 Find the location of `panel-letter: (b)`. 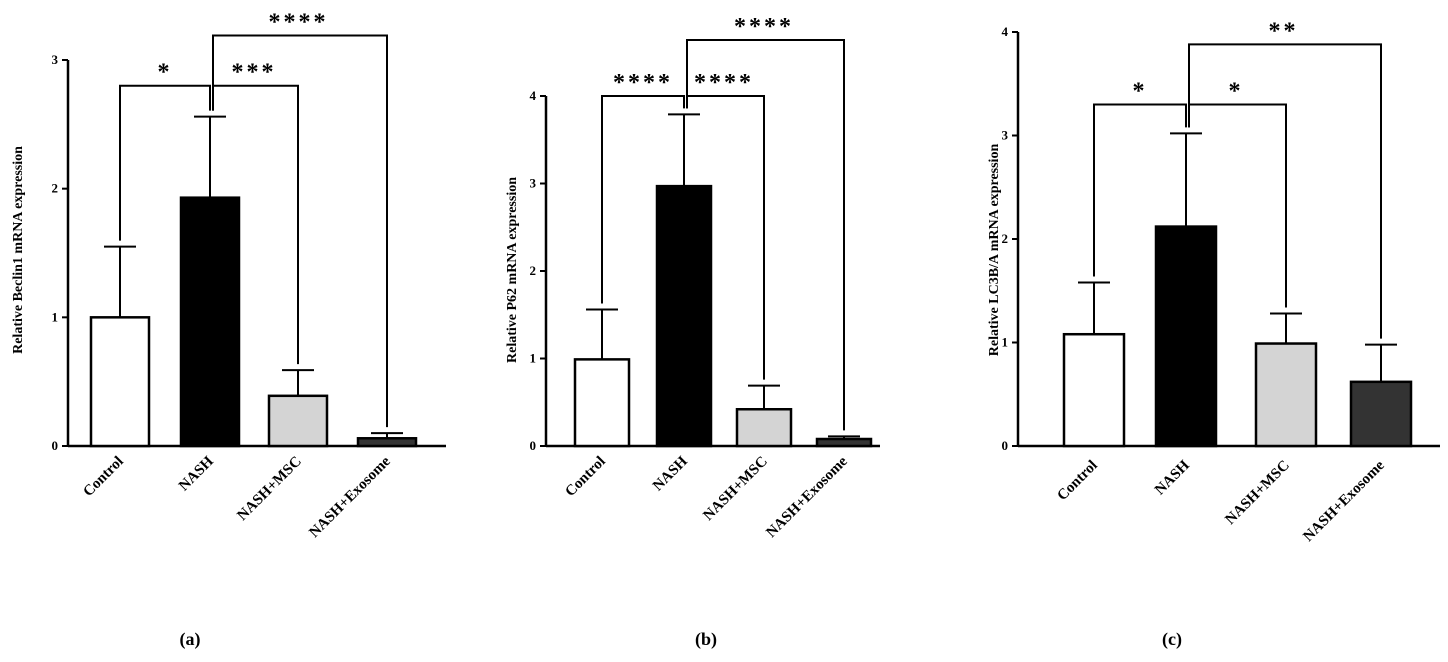

panel-letter: (b) is located at coordinates (706, 639).